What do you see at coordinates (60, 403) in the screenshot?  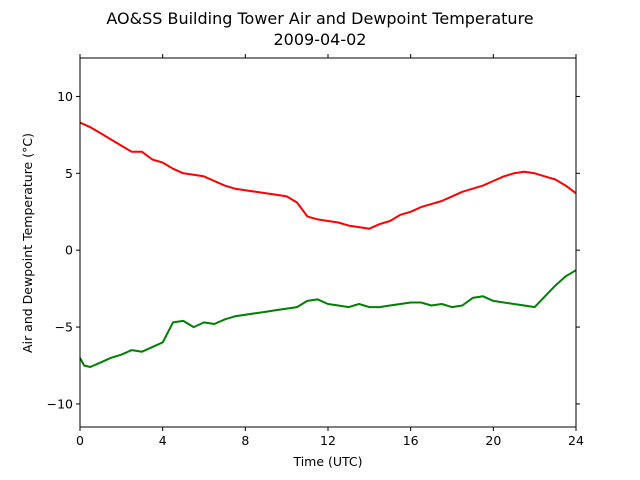 I see `y-tick-label: −10` at bounding box center [60, 403].